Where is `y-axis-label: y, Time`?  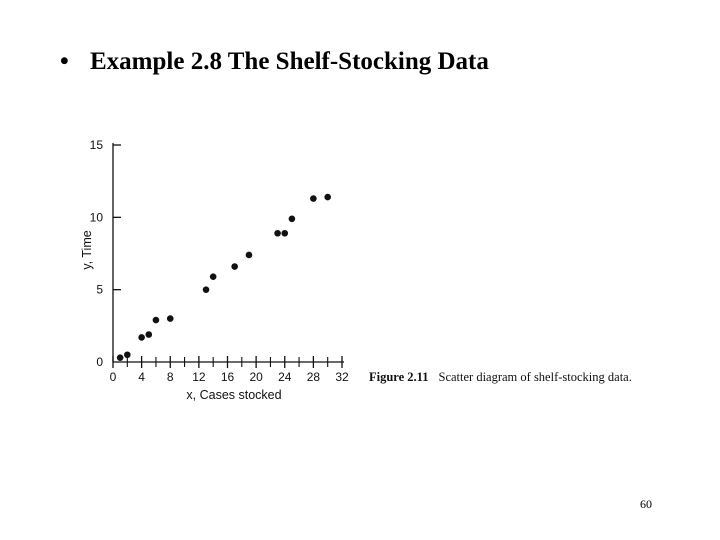
y-axis-label: y, Time is located at coordinates (87, 249).